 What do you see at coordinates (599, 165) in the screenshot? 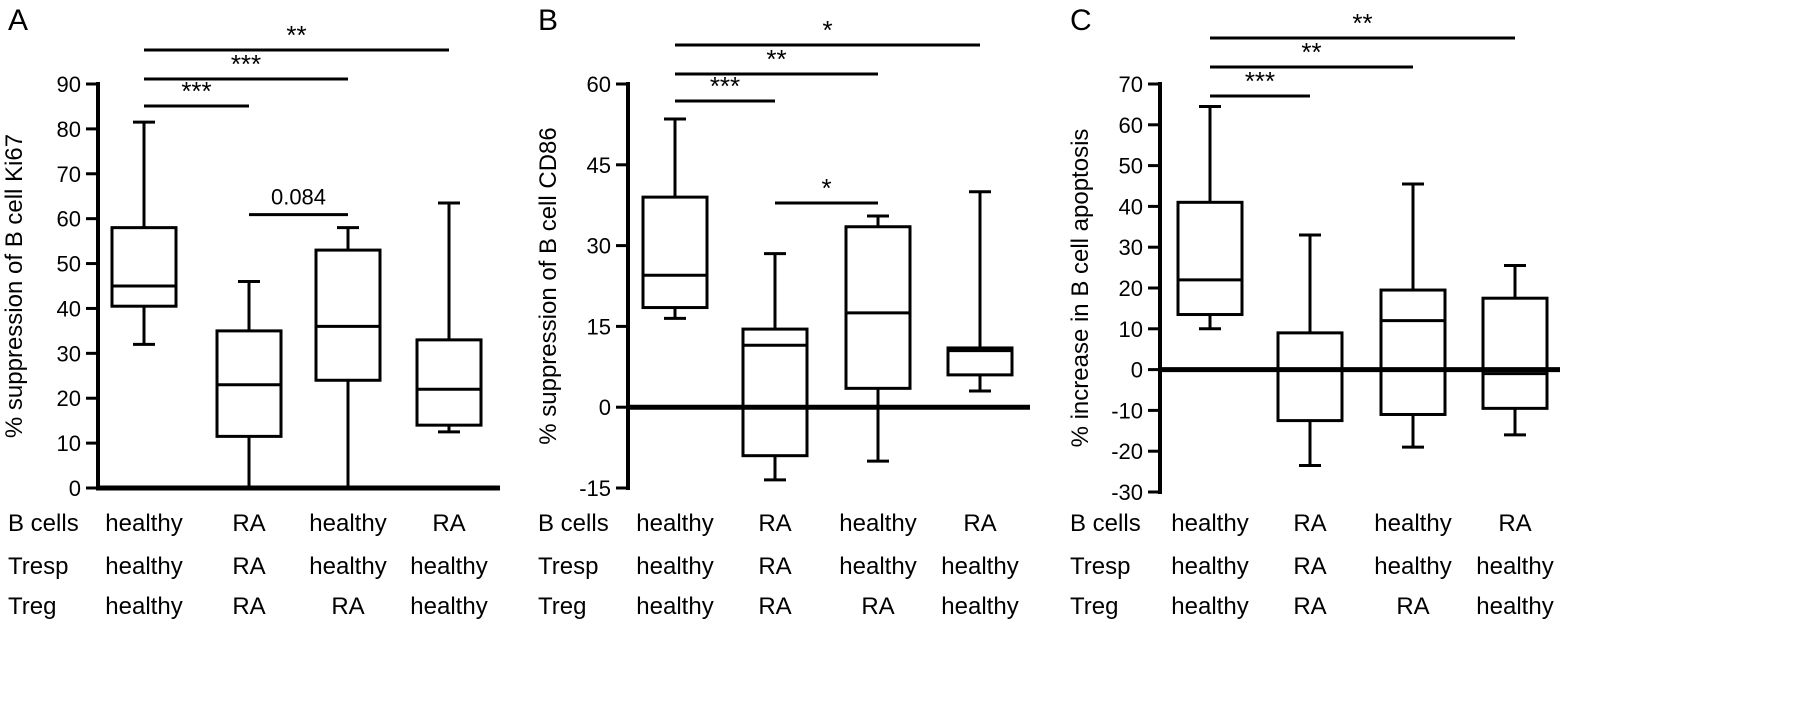
I see `y-tick-label: 45` at bounding box center [599, 165].